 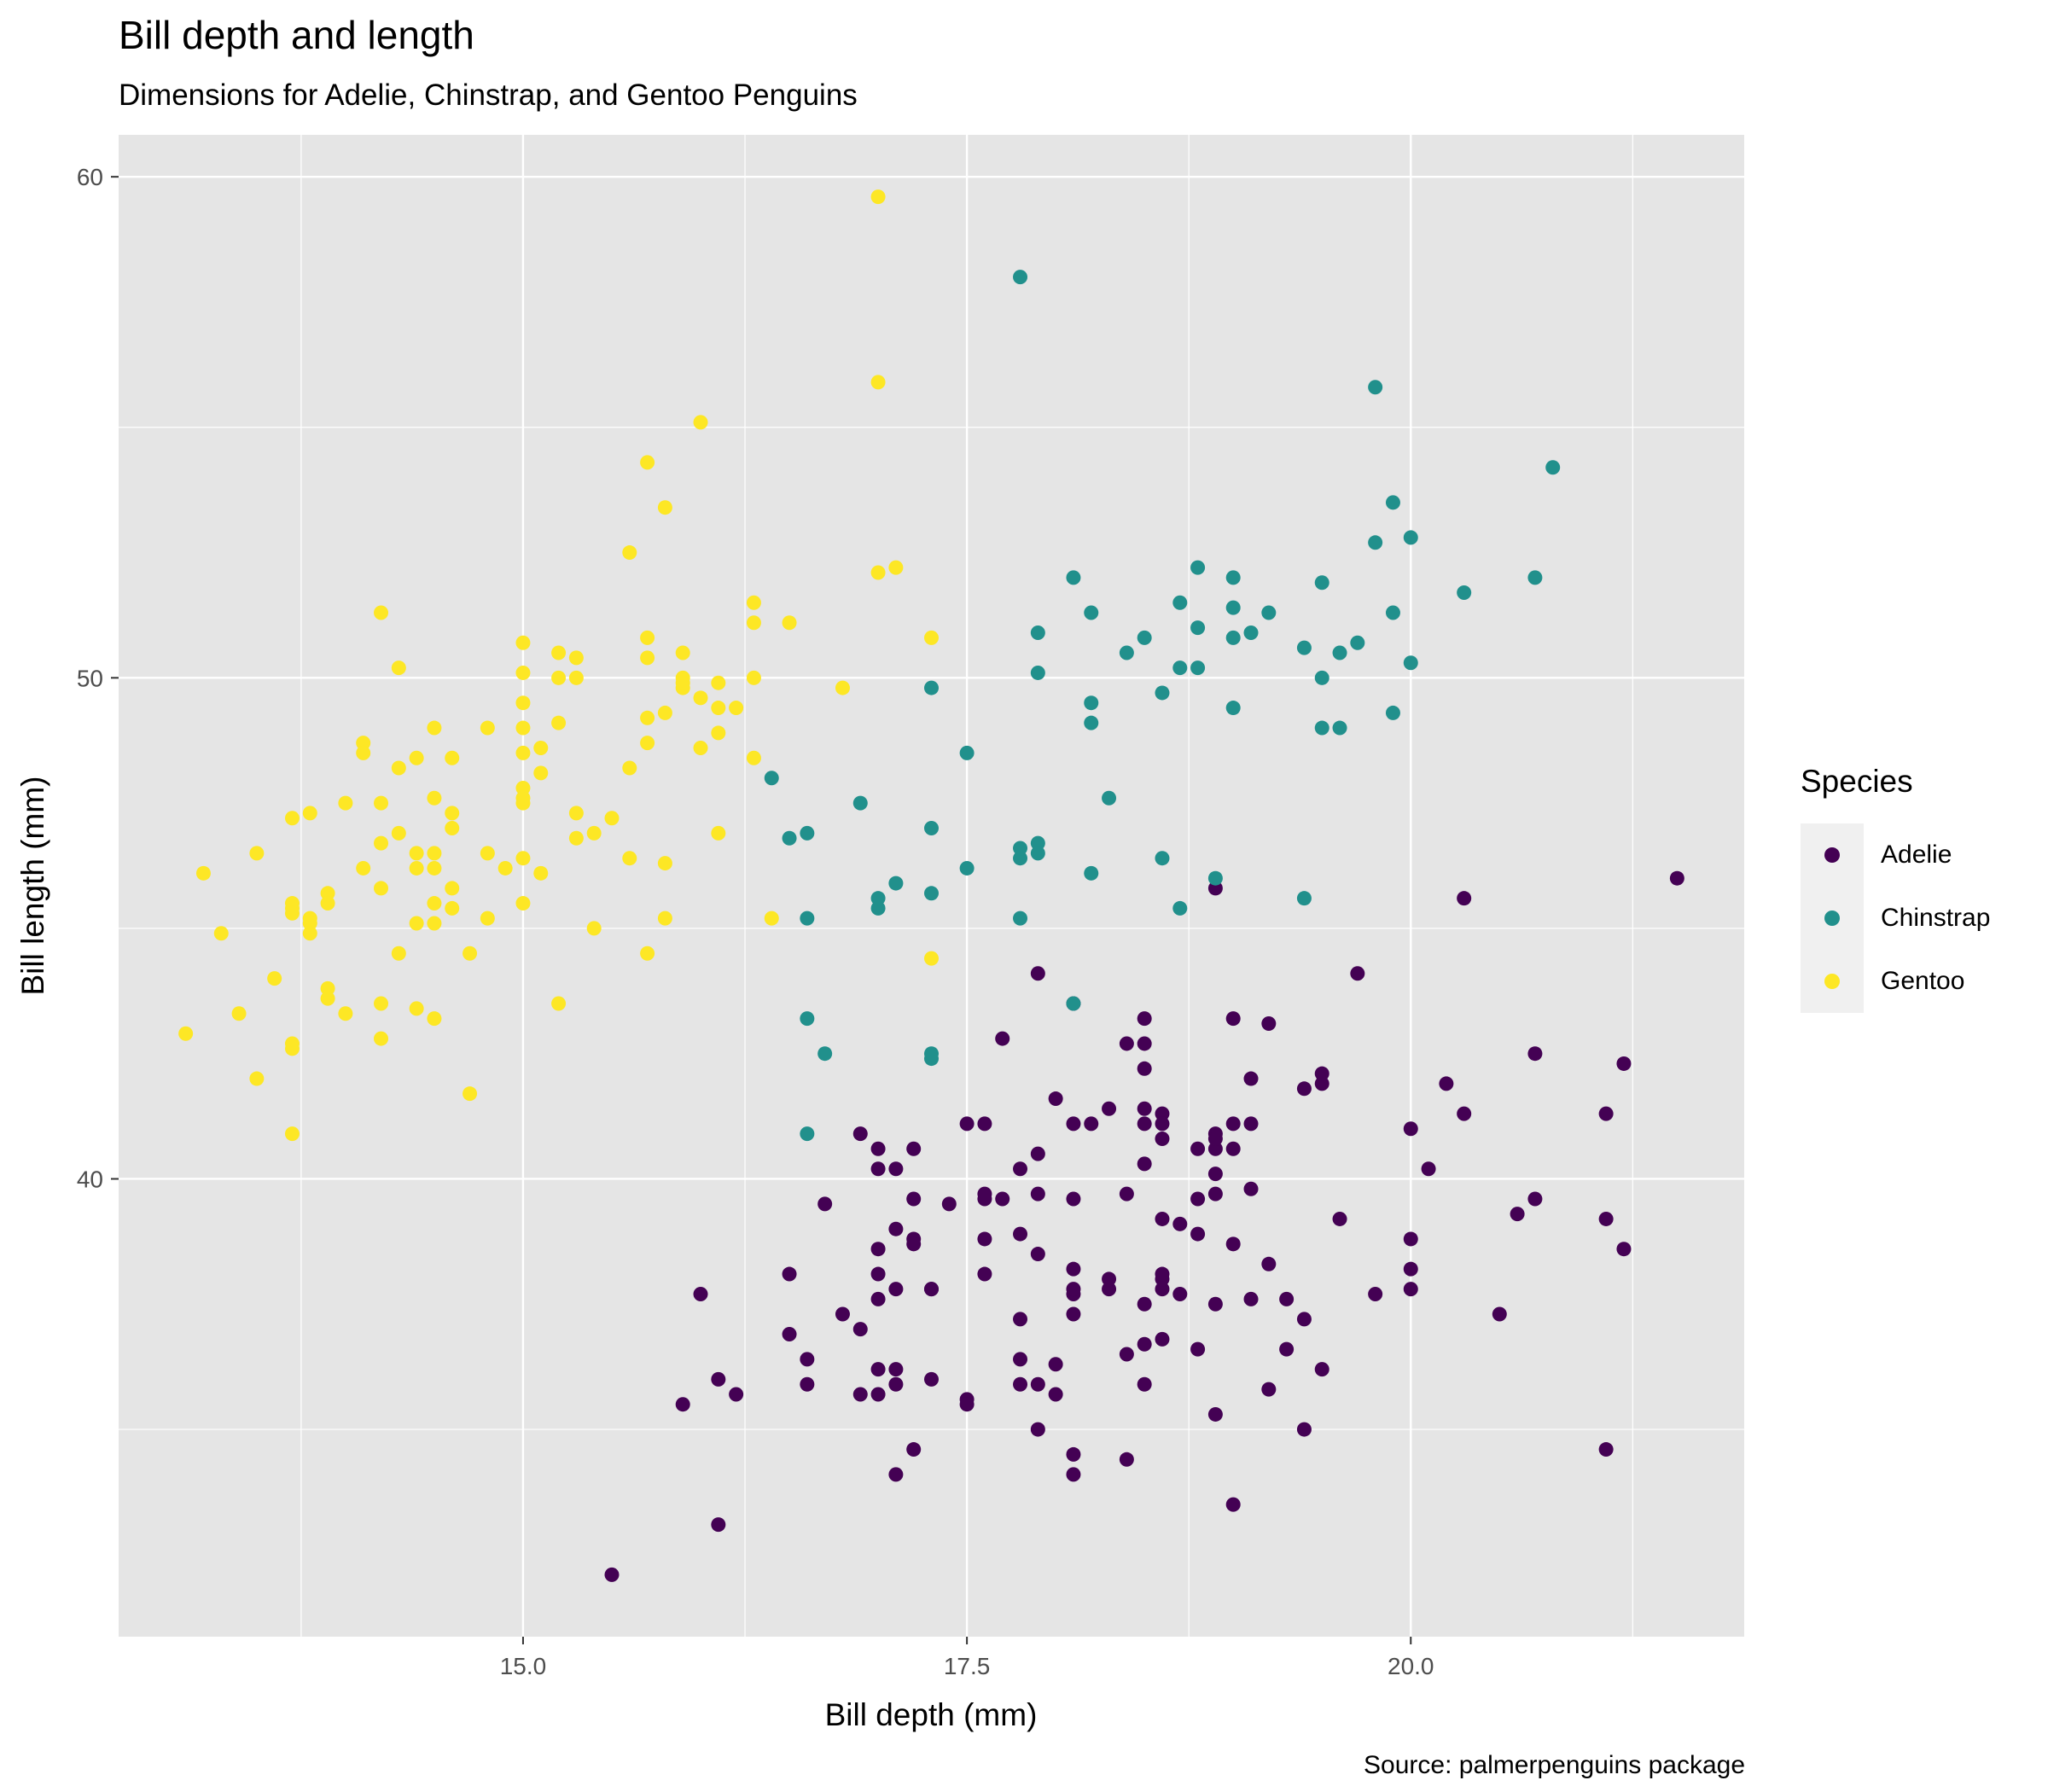 What do you see at coordinates (90, 1179) in the screenshot?
I see `y-tick-label: 40` at bounding box center [90, 1179].